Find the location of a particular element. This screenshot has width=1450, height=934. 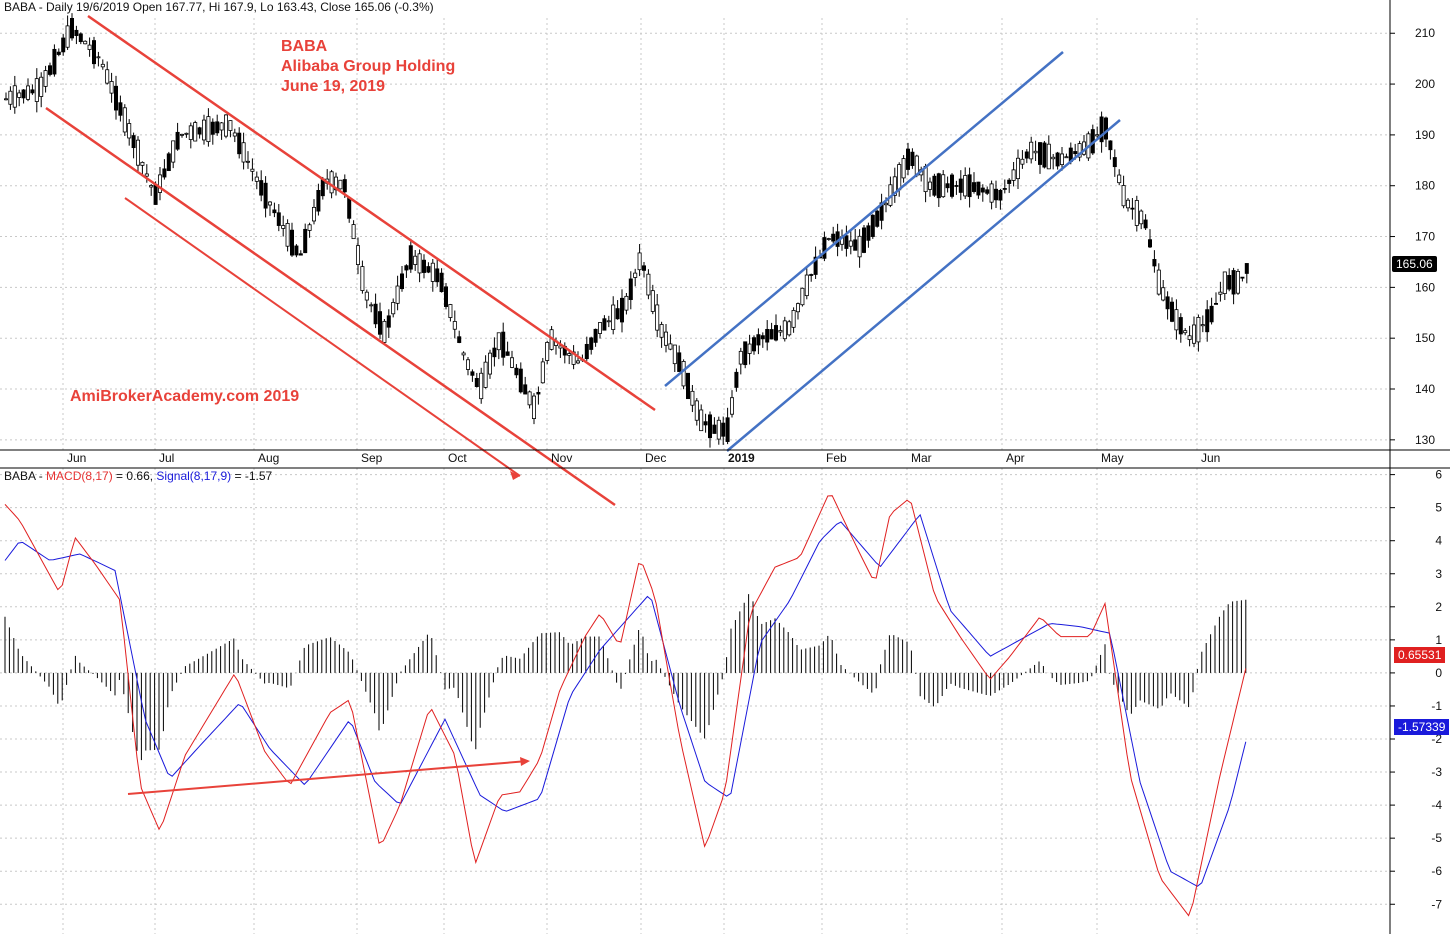

last-price-tag: 165.06 is located at coordinates (1414, 264).